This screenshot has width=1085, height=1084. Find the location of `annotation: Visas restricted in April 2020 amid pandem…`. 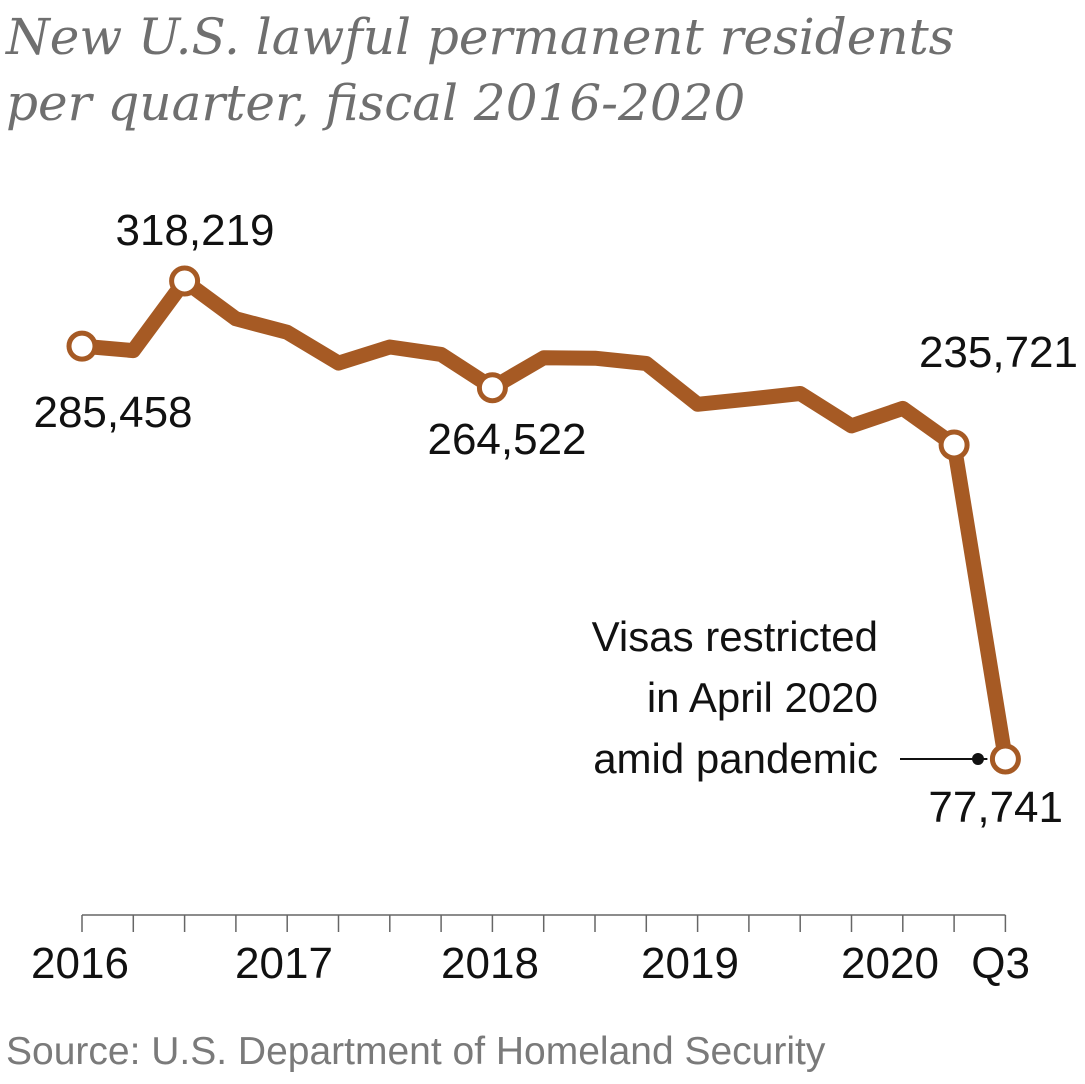

annotation: Visas restricted in April 2020 amid pandem… is located at coordinates (790, 697).